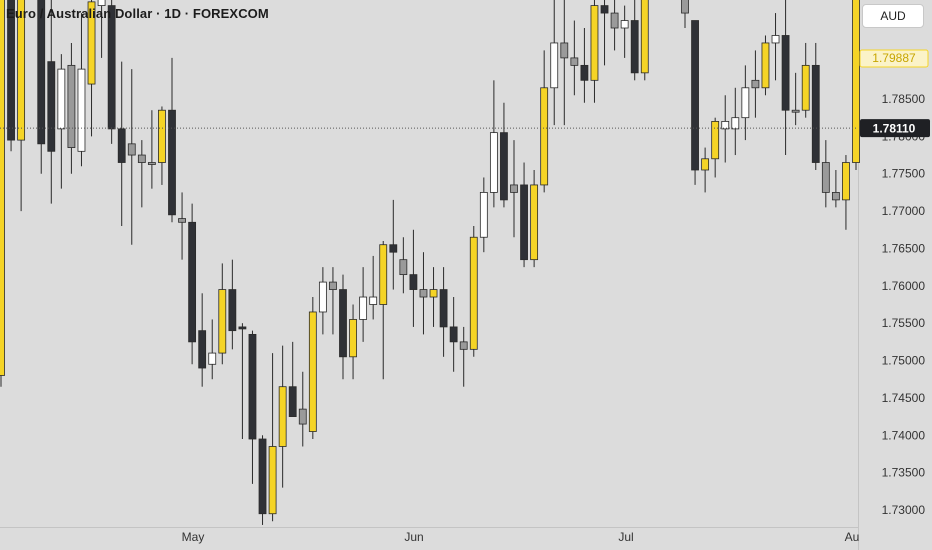 This screenshot has height=550, width=932. What do you see at coordinates (904, 286) in the screenshot?
I see `y-tick-label: 1.76000` at bounding box center [904, 286].